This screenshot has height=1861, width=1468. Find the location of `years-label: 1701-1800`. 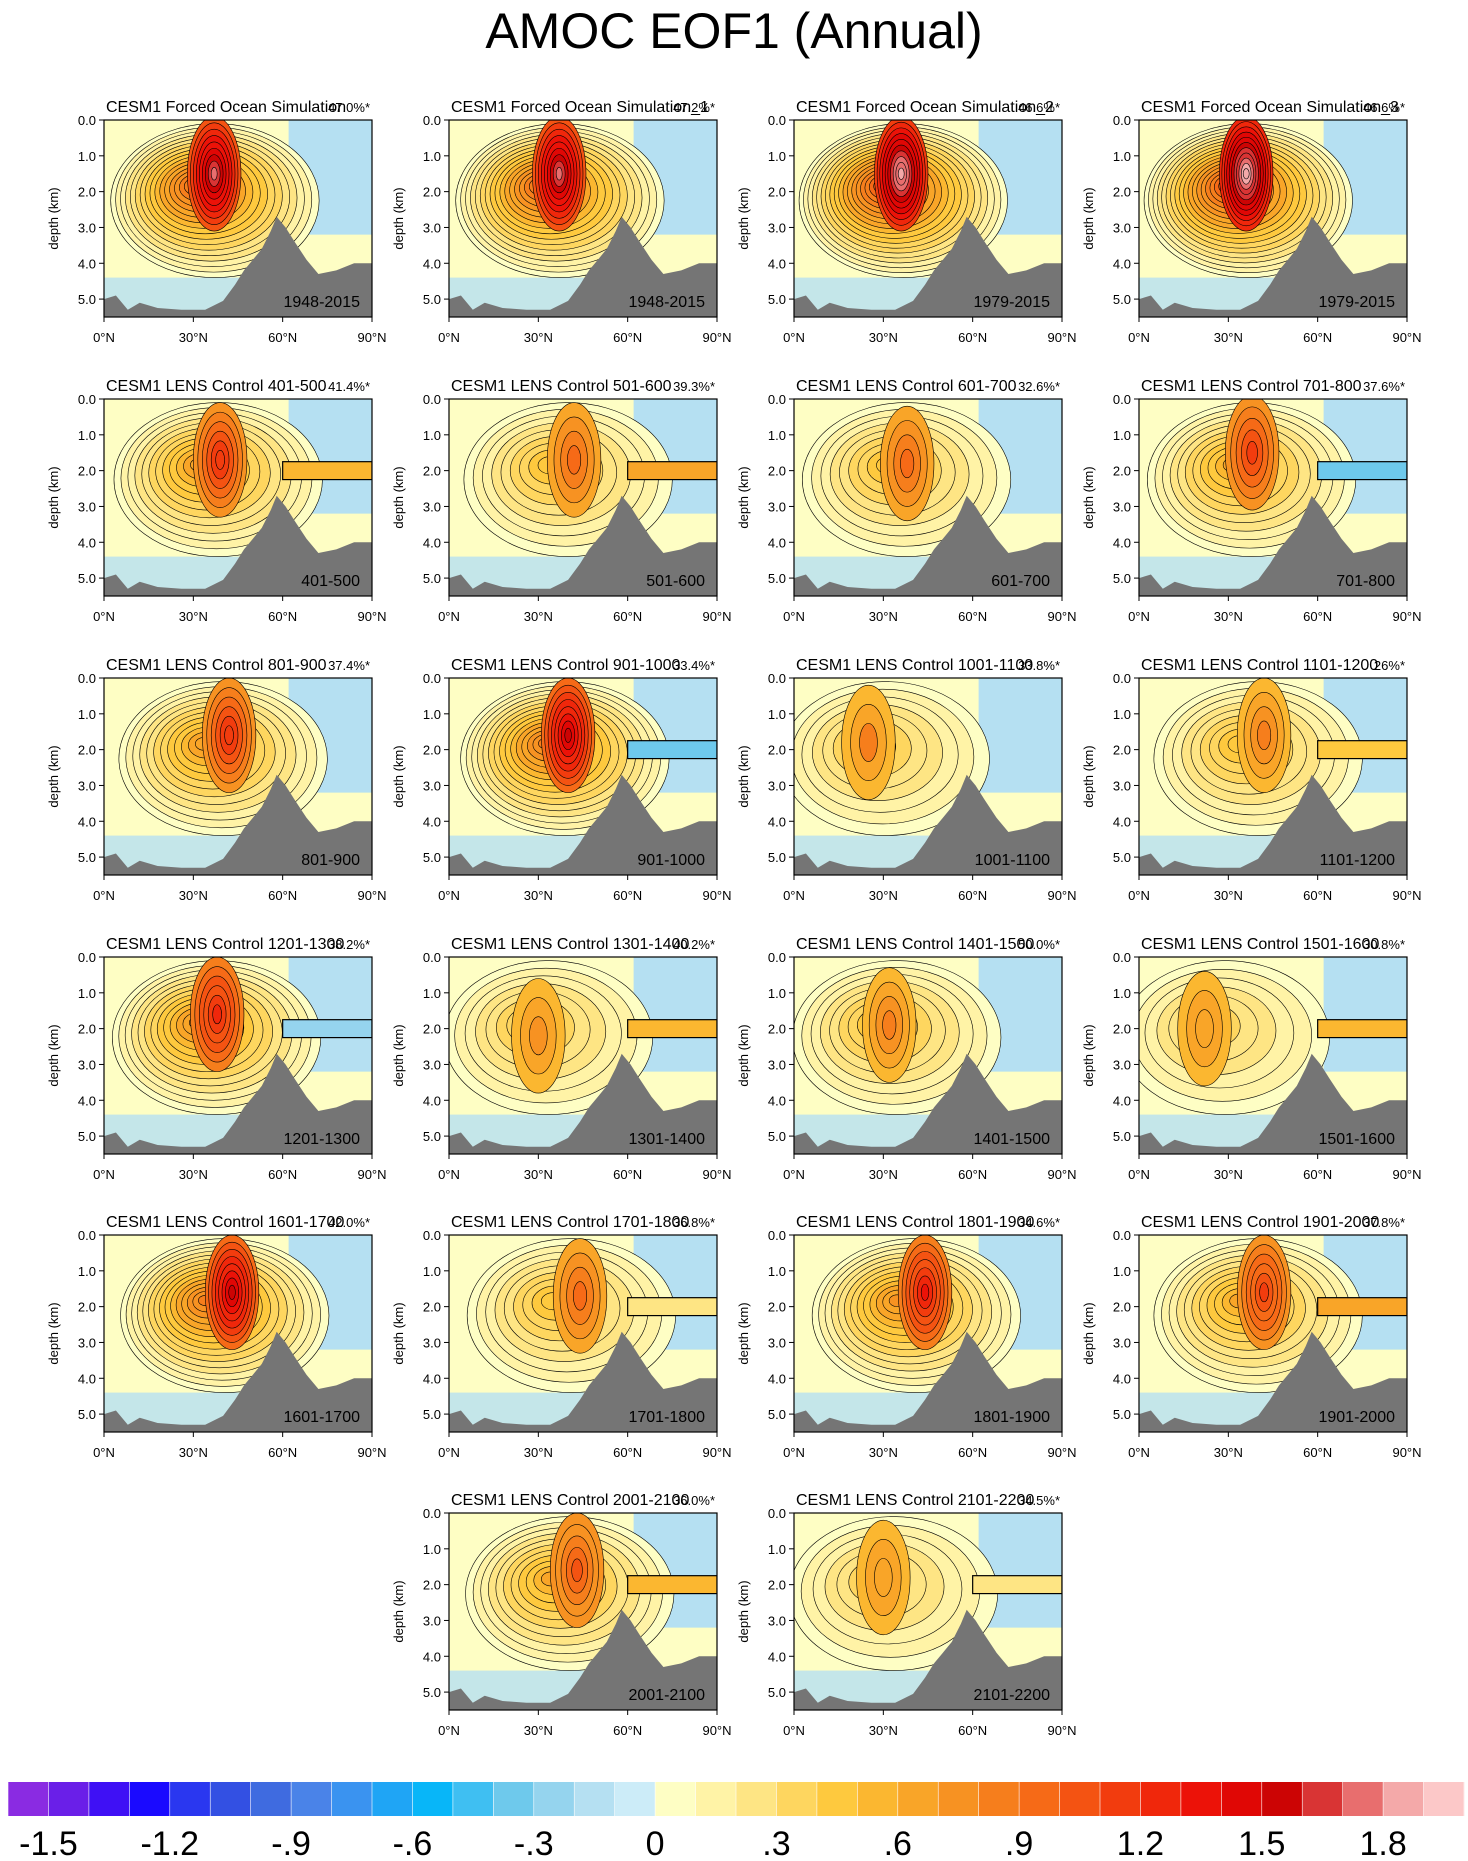

years-label: 1701-1800 is located at coordinates (666, 1417).